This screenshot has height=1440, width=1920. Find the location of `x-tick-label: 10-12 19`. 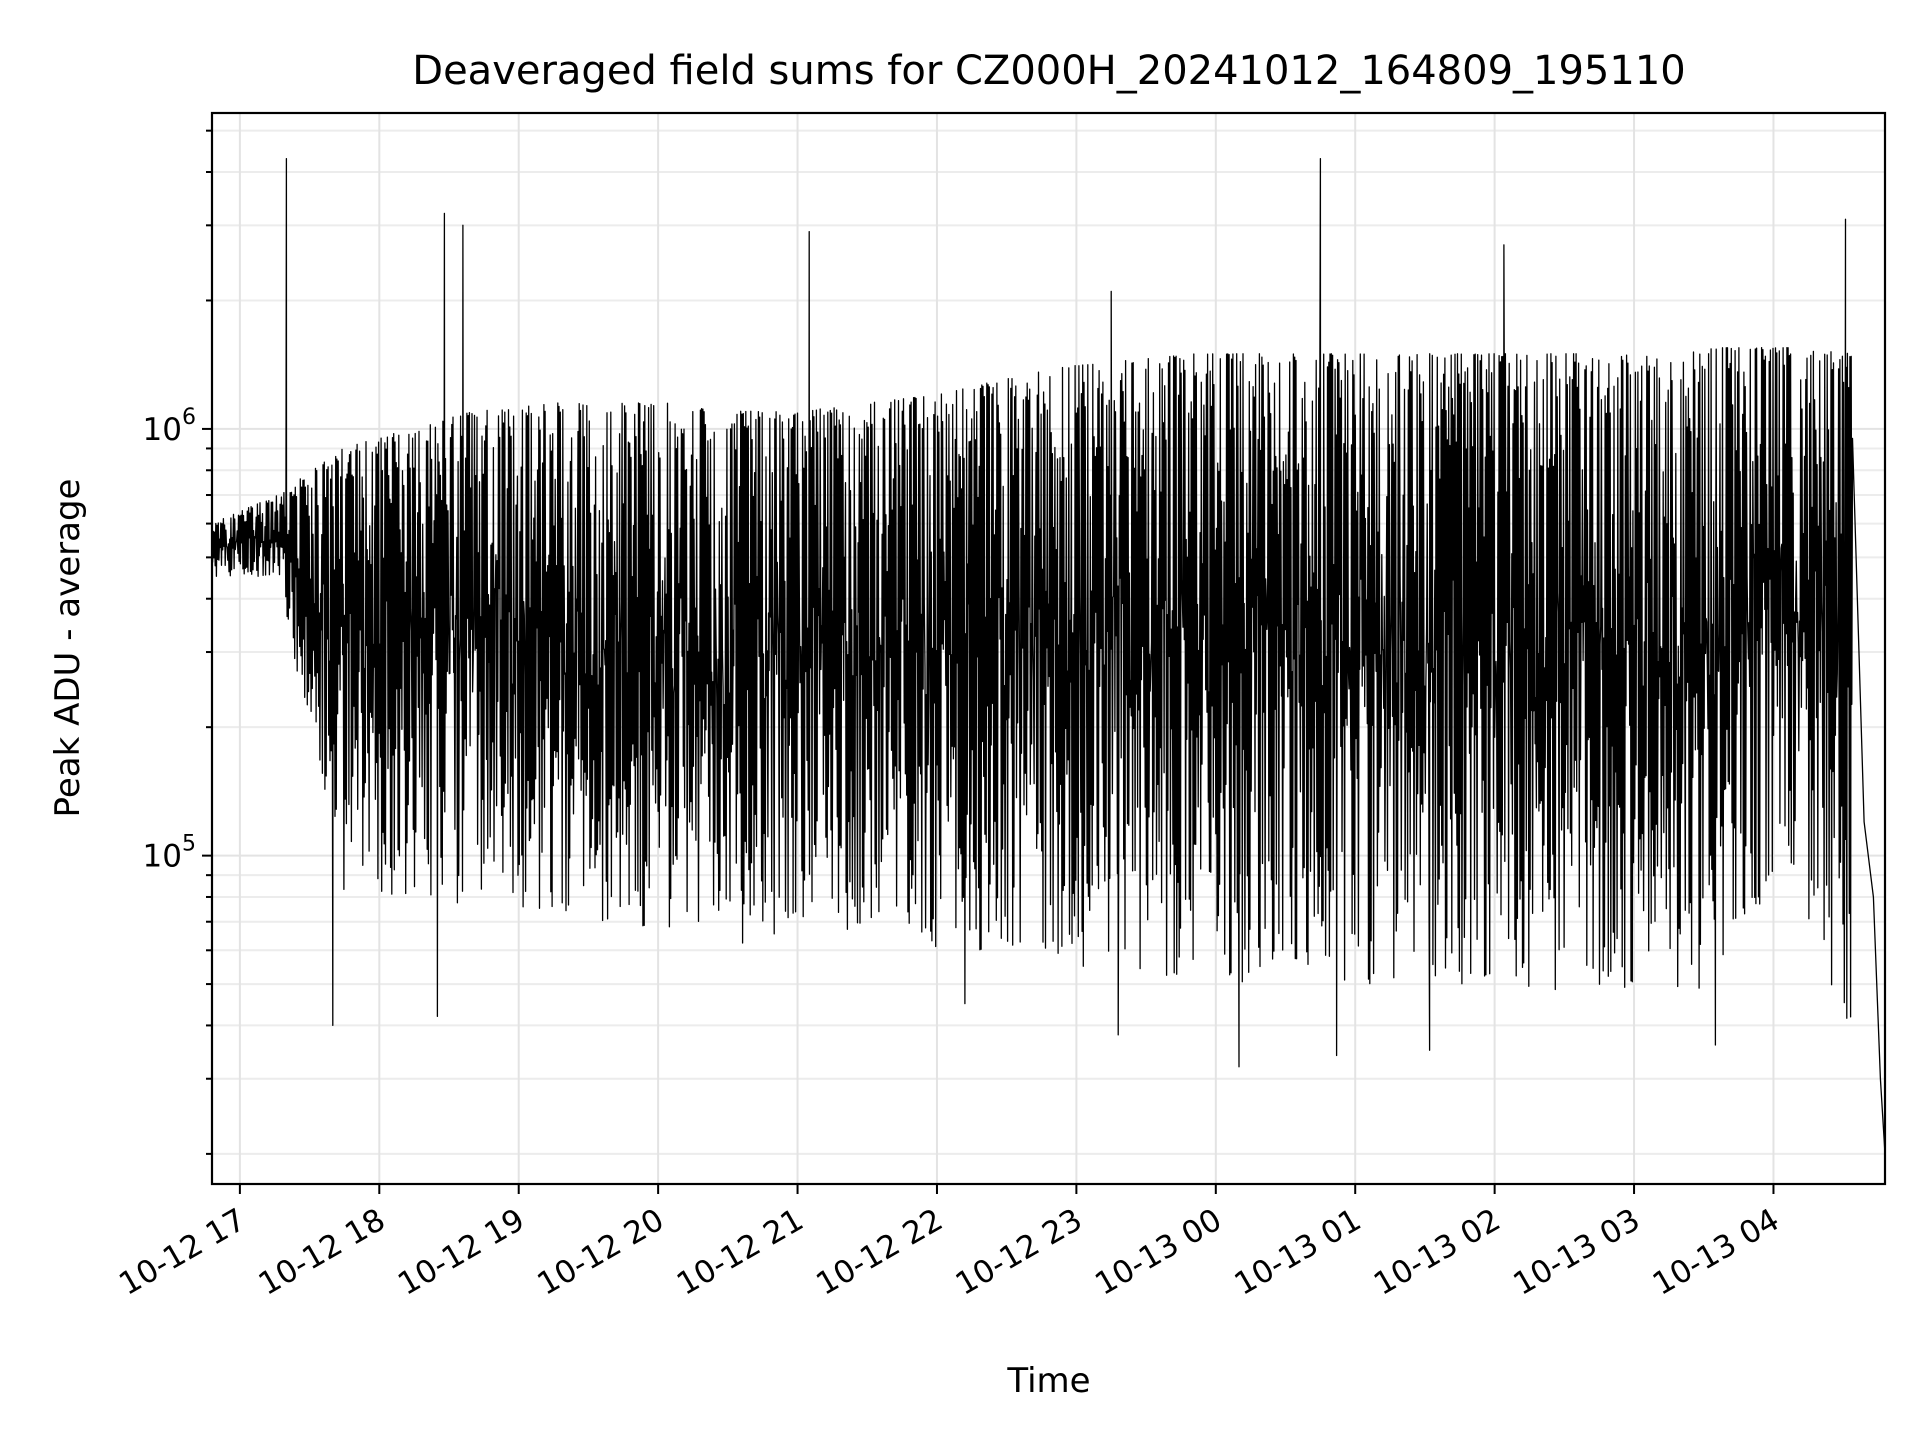

x-tick-label: 10-12 19 is located at coordinates (461, 1252).